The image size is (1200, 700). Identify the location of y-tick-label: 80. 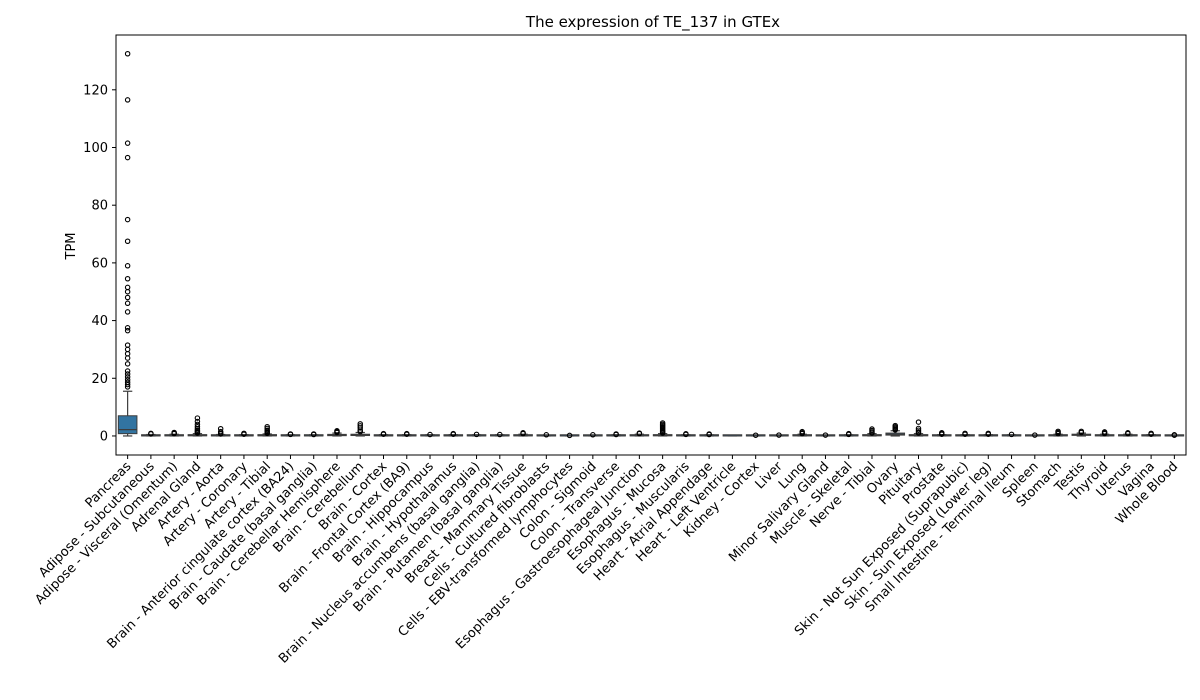
(99, 206).